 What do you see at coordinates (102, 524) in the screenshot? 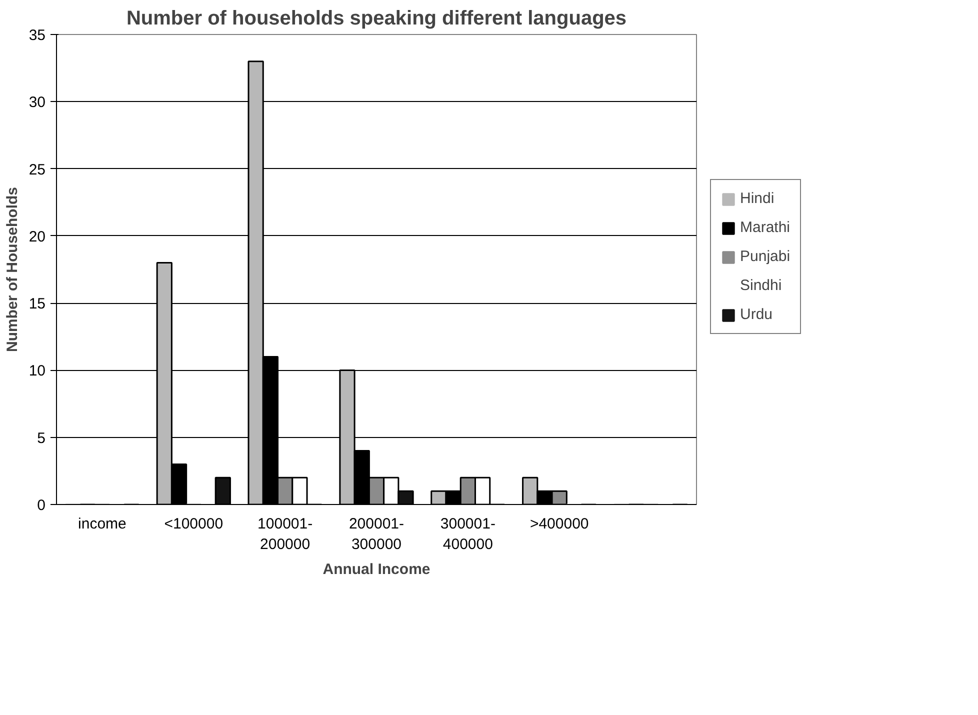
I see `x-tick-label: income` at bounding box center [102, 524].